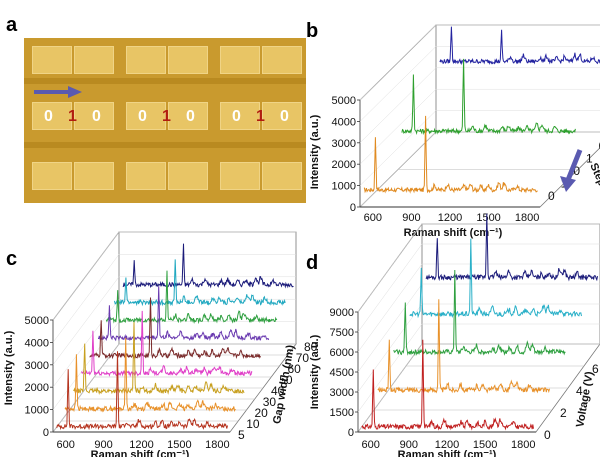  I want to click on depth-tick-label: 80, so click(311, 347).